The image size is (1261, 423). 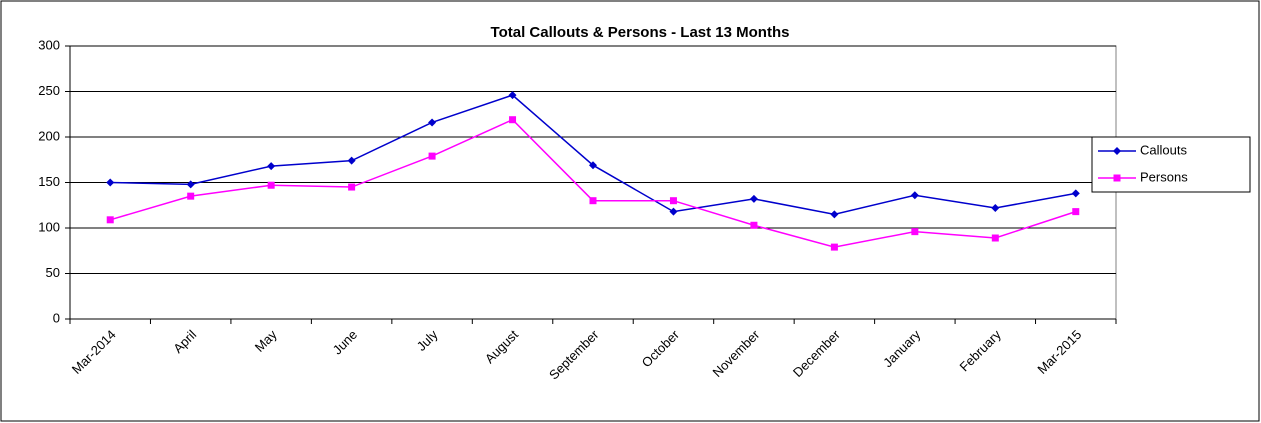 I want to click on y-tick-label: 200, so click(x=49, y=135).